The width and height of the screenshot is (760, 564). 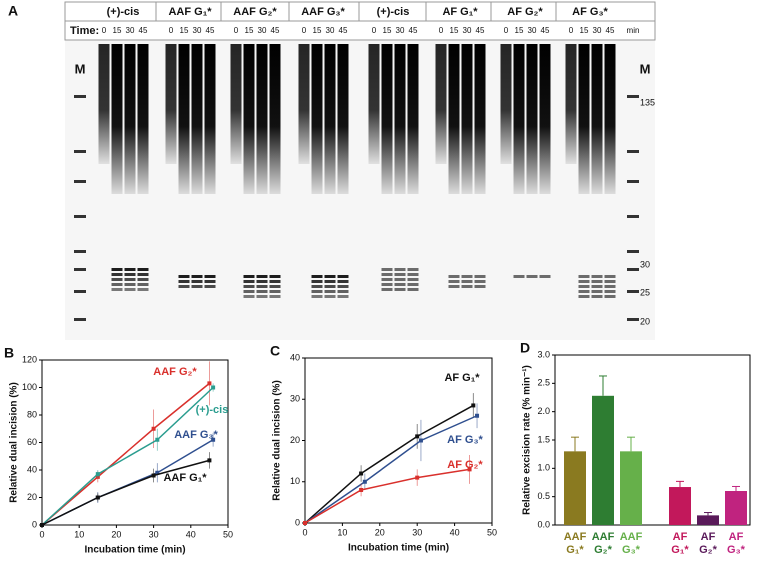 What do you see at coordinates (736, 508) in the screenshot?
I see `bar` at bounding box center [736, 508].